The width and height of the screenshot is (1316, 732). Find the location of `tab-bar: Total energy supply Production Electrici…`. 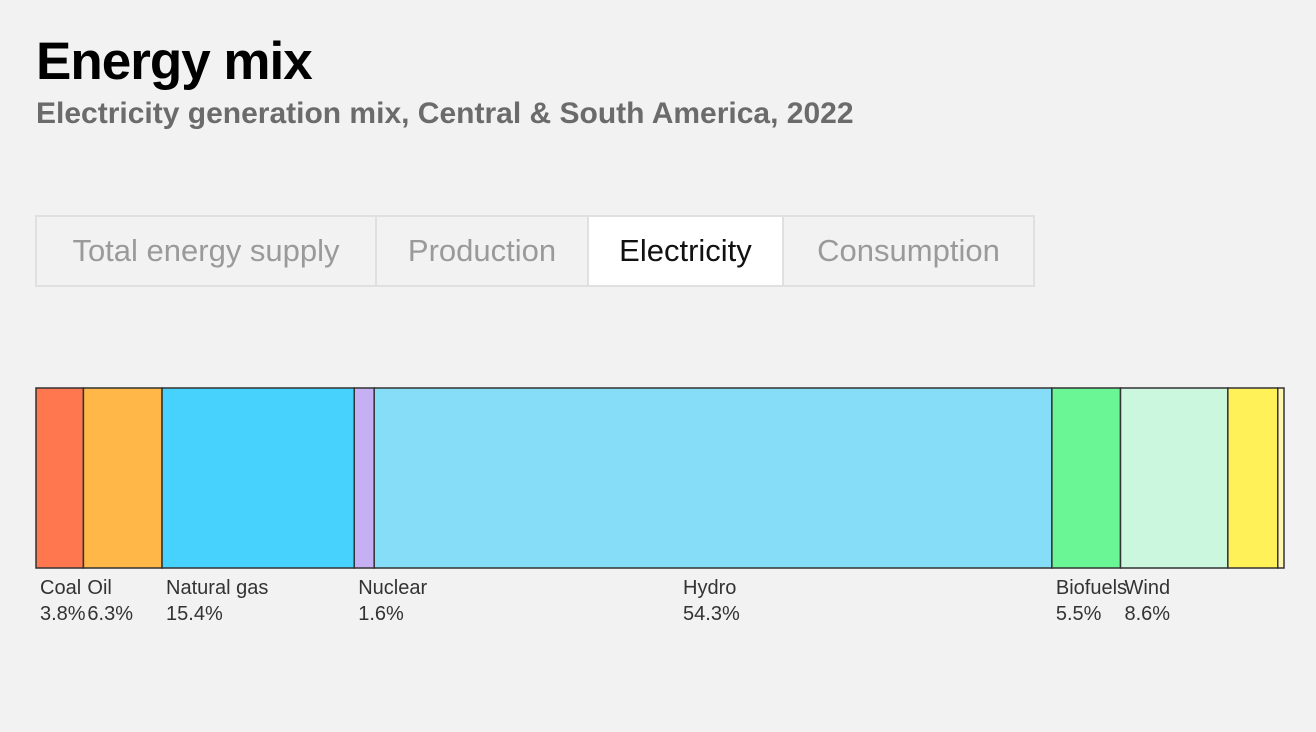

tab-bar: Total energy supply Production Electrici… is located at coordinates (535, 251).